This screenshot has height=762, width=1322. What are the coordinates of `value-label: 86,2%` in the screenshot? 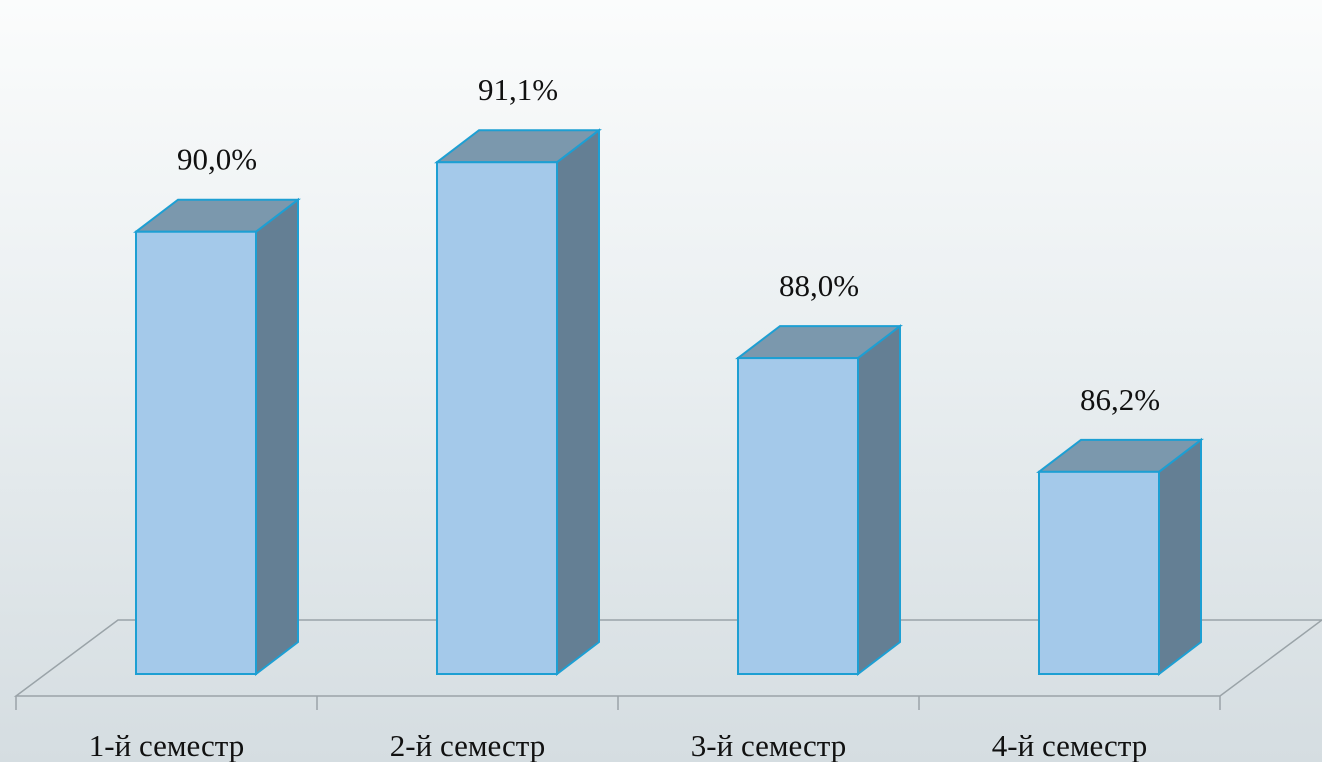 It's located at (1120, 399).